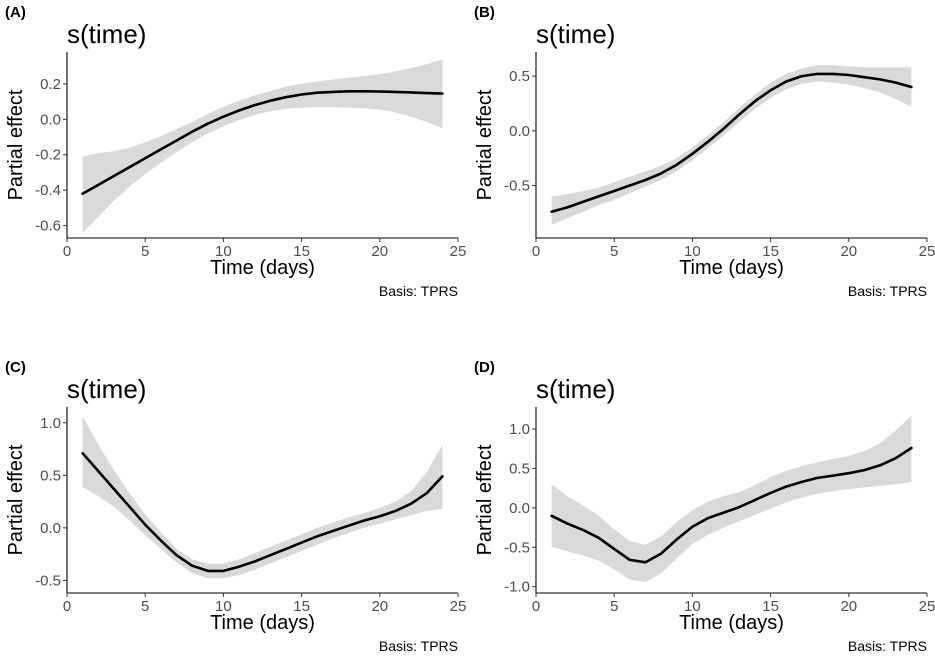 The width and height of the screenshot is (935, 658). I want to click on panel-label: (B), so click(484, 12).